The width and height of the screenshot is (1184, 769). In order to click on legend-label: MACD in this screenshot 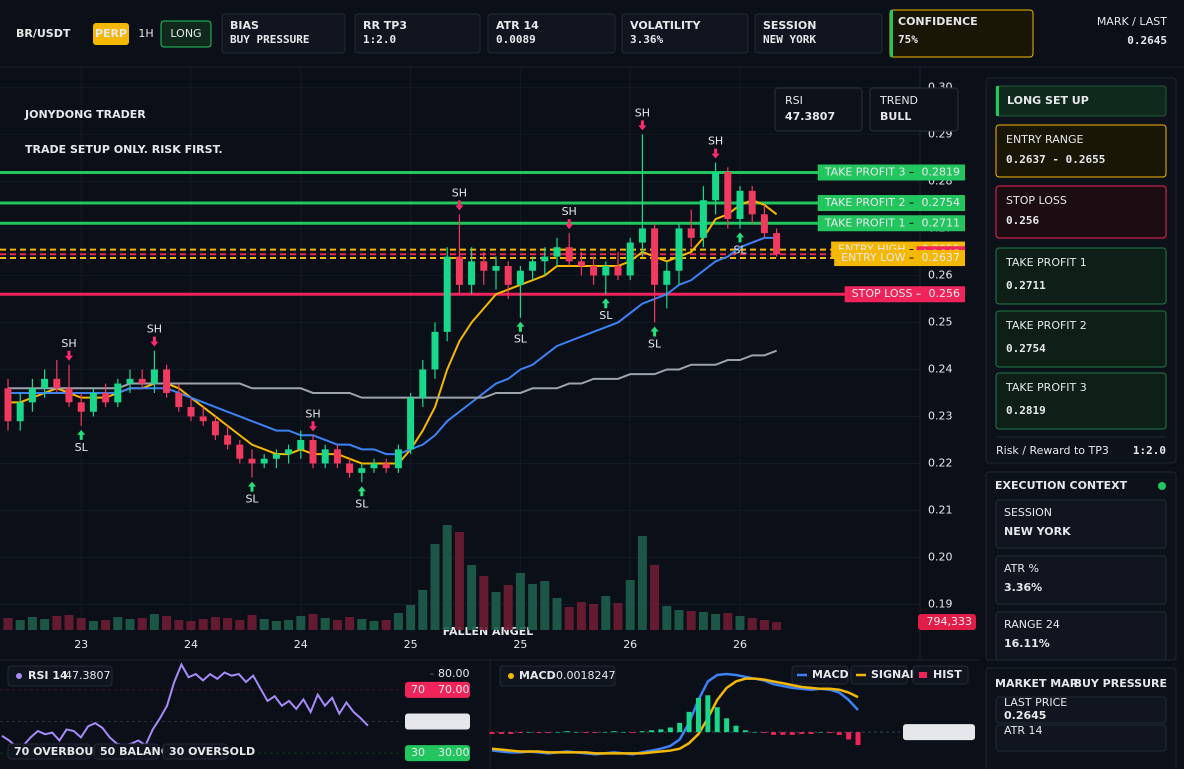, I will do `click(830, 674)`.